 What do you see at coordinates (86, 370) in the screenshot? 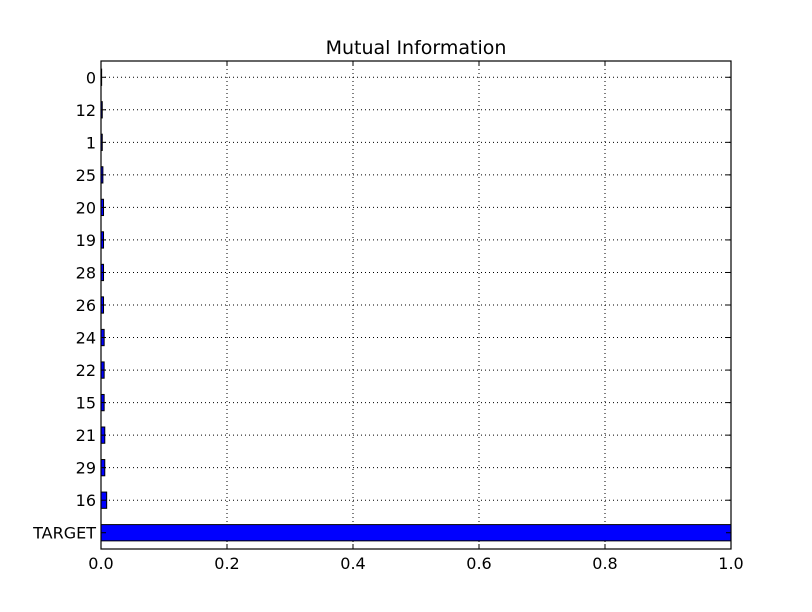
I see `y-tick-label: 22` at bounding box center [86, 370].